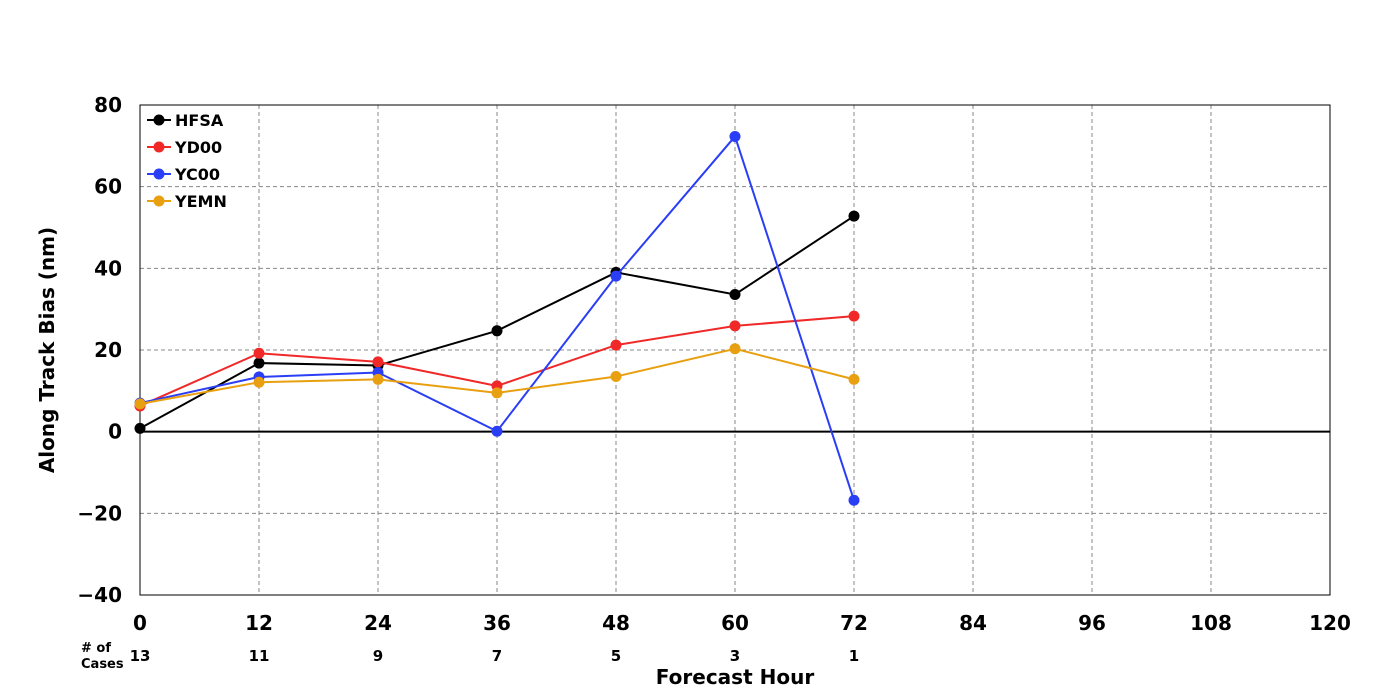 The height and width of the screenshot is (700, 1400). What do you see at coordinates (187, 161) in the screenshot?
I see `legend: HFSA YD00 YC00 YEMN` at bounding box center [187, 161].